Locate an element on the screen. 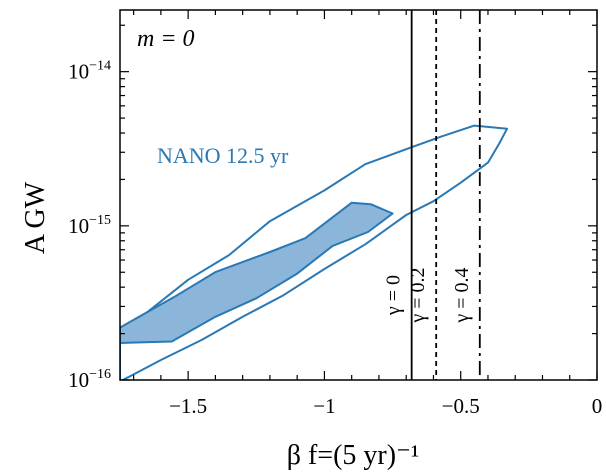 This screenshot has width=606, height=473. gamma-label-2: γ = 0.4 is located at coordinates (462, 295).